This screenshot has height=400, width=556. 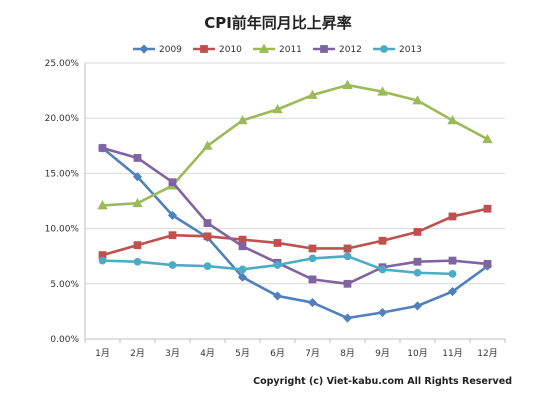 What do you see at coordinates (277, 353) in the screenshot?
I see `x-tick-label: 6月` at bounding box center [277, 353].